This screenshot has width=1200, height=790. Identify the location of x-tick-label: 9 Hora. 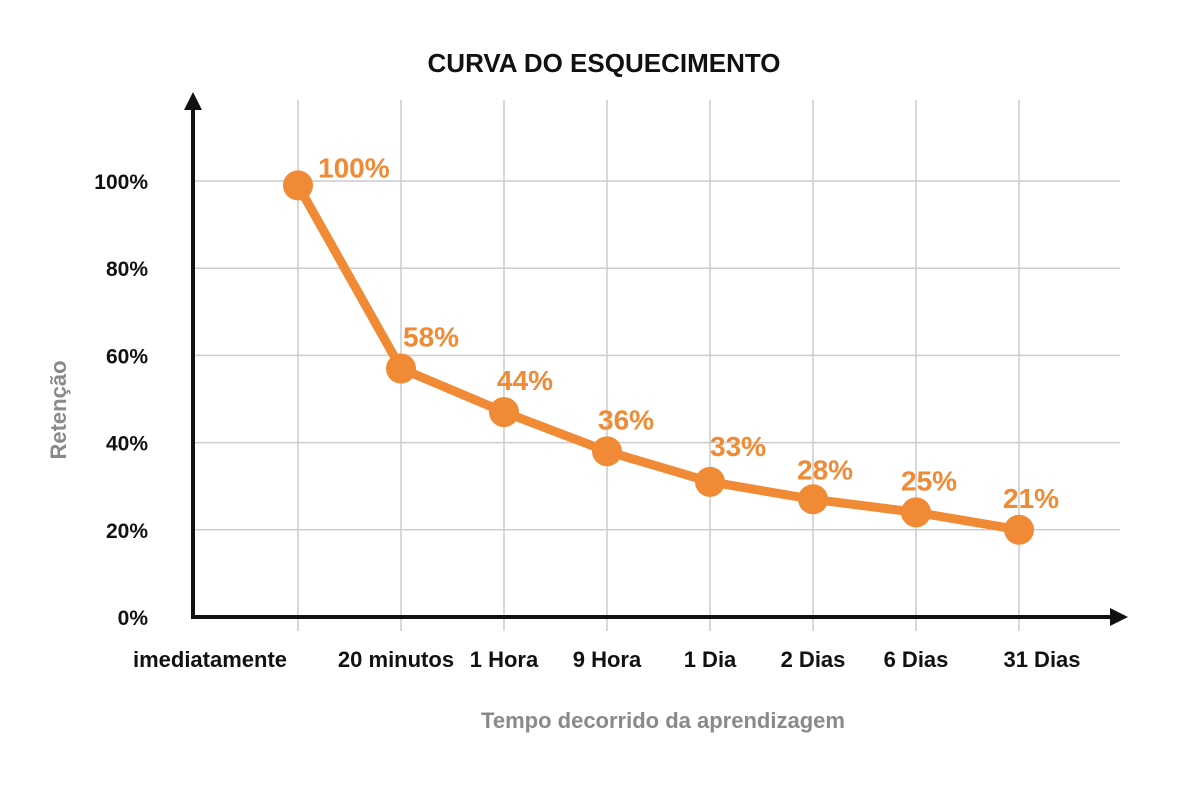
(607, 659).